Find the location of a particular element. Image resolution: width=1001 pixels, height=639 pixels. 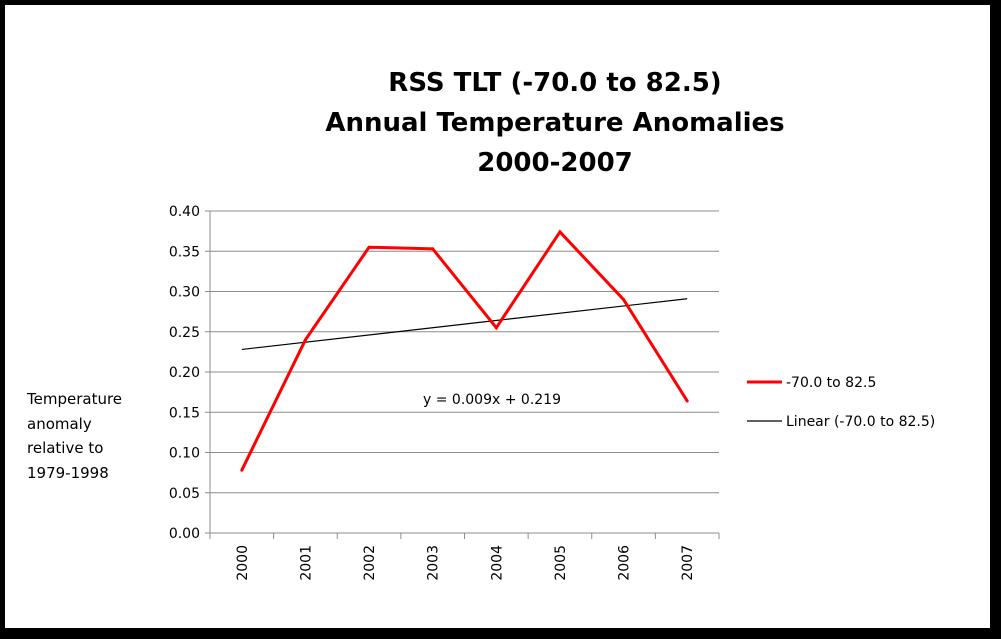

trendline is located at coordinates (464, 324).